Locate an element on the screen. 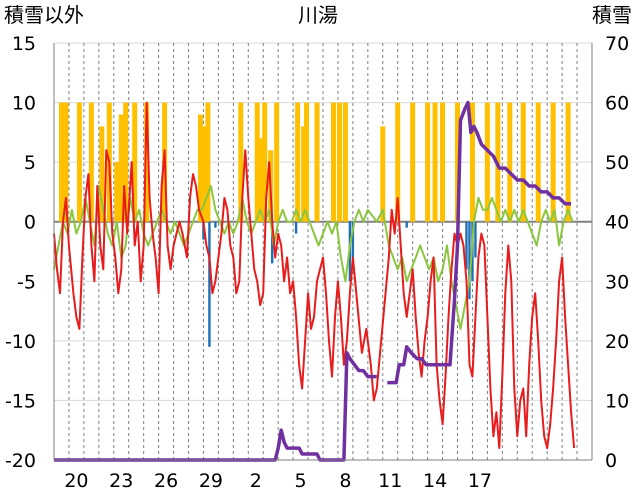 Image resolution: width=636 pixels, height=501 pixels. left-tick-label: 15 is located at coordinates (24, 44).